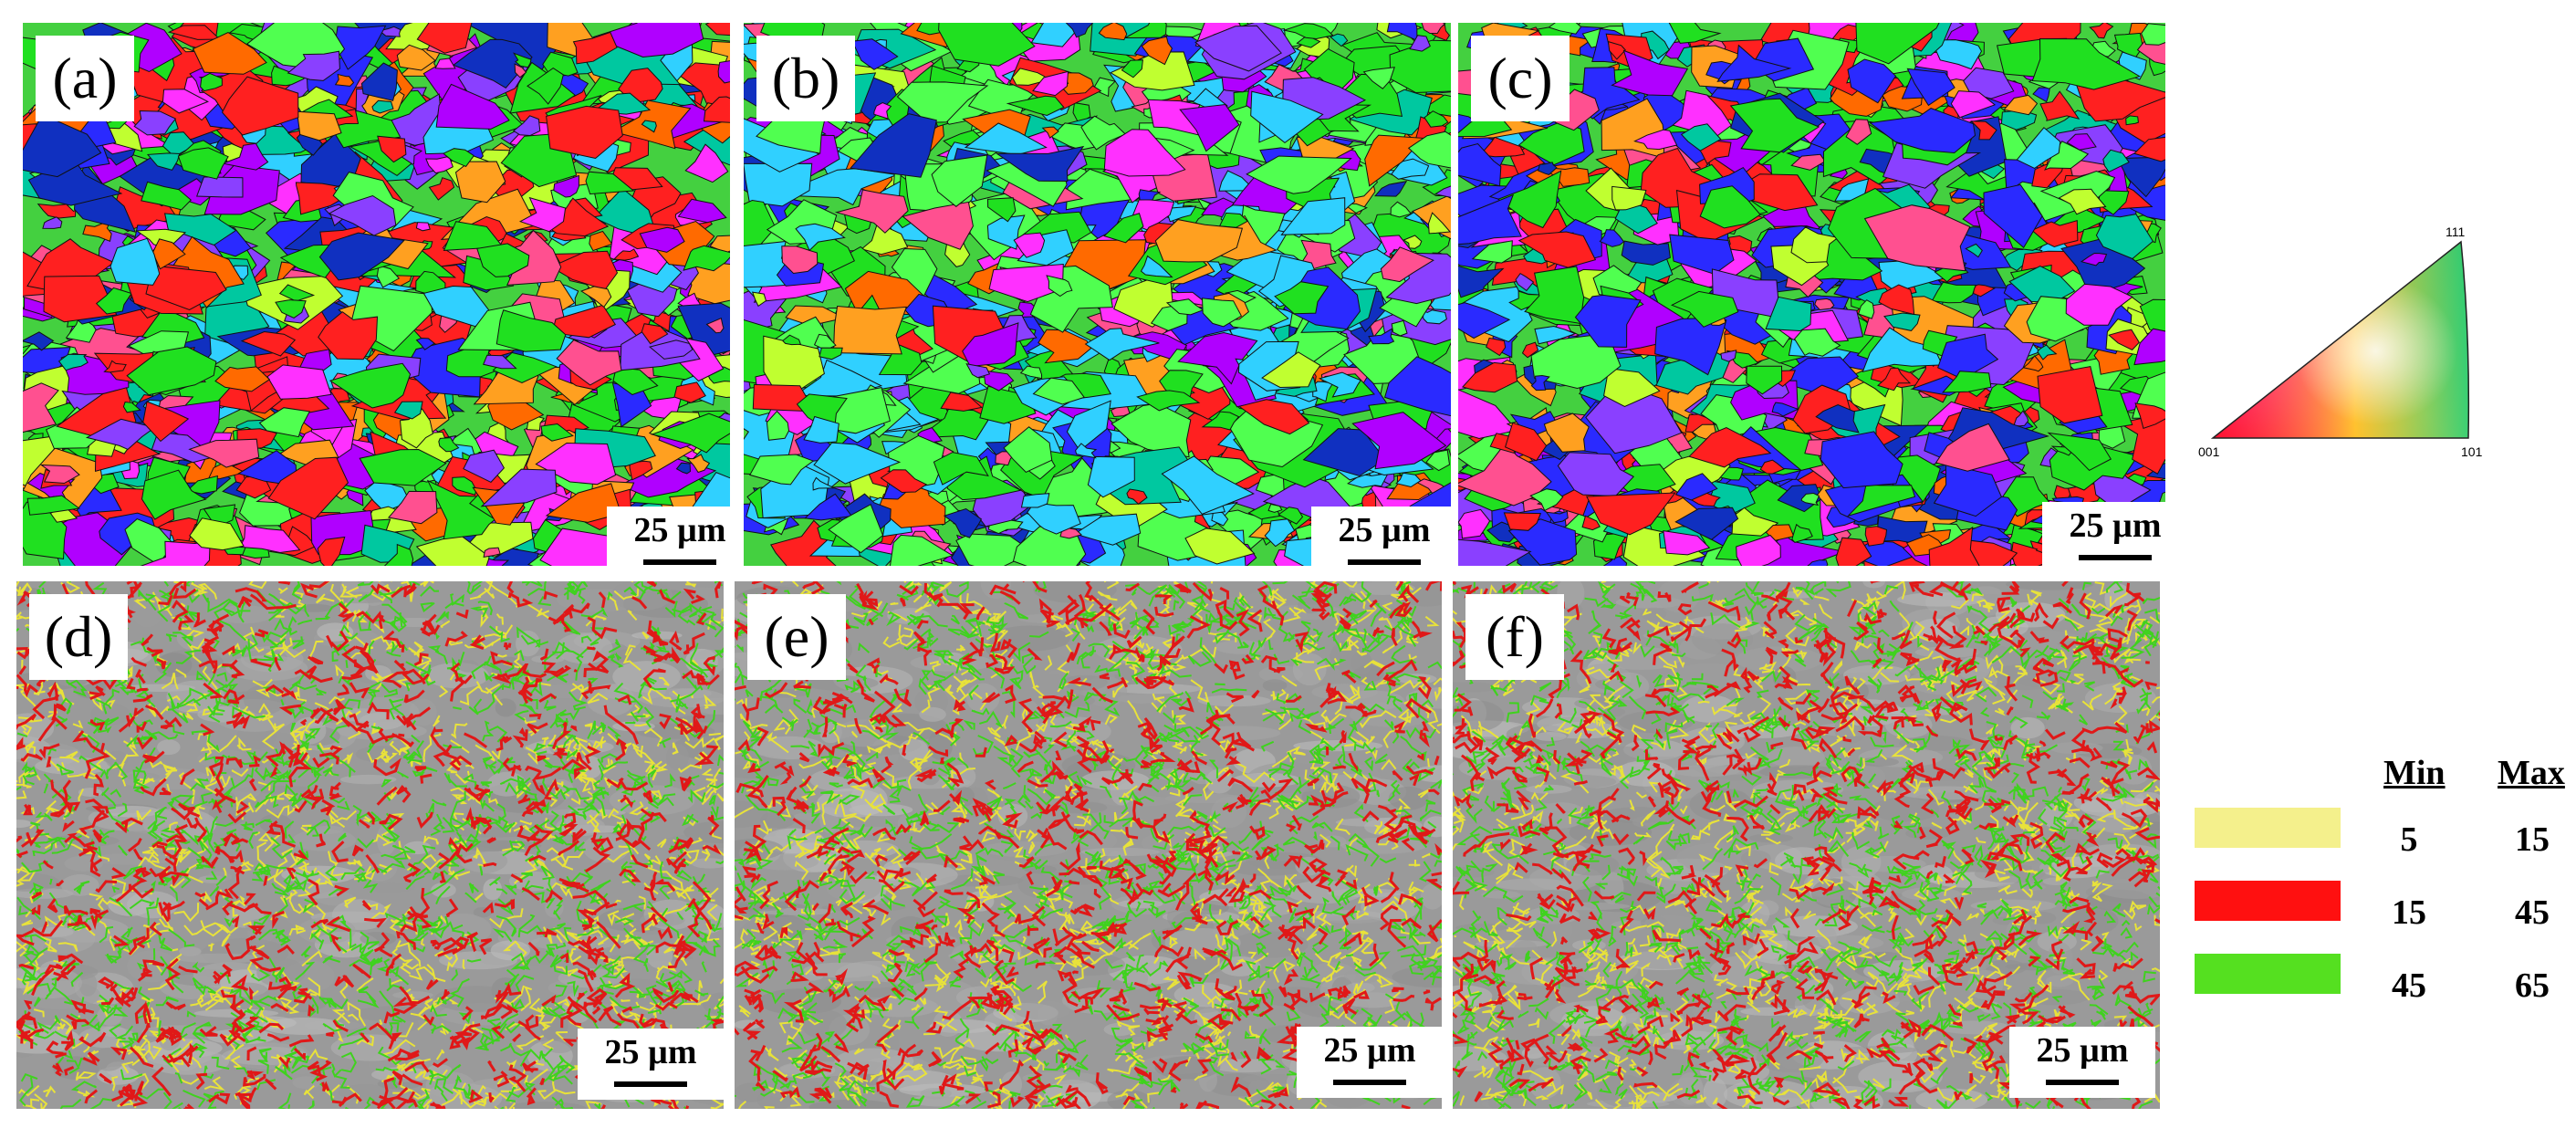 The width and height of the screenshot is (2576, 1128). I want to click on ipf-color-key: 111 001 101, so click(2340, 342).